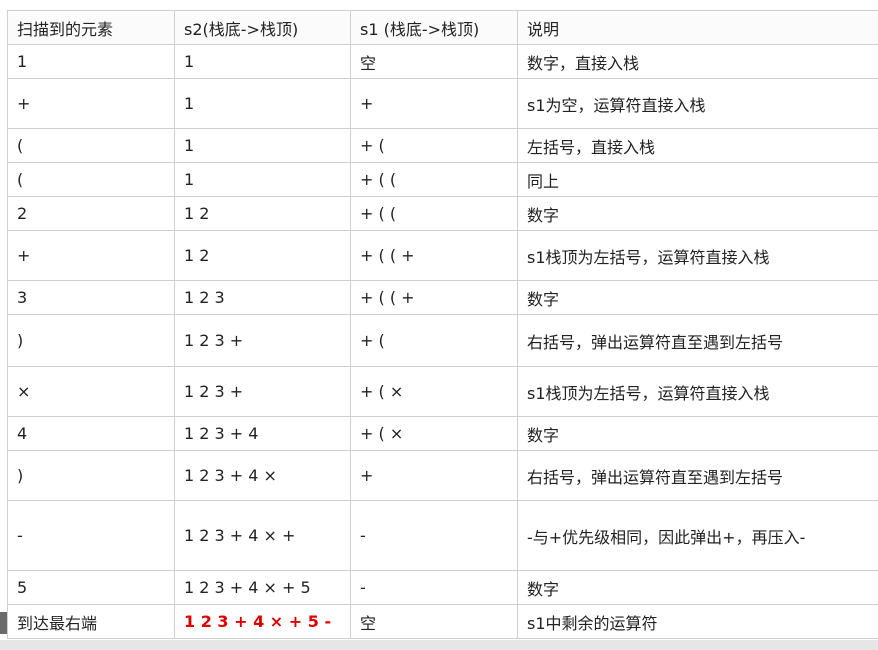  I want to click on table-row: ) 1 2 3 + 4 × + 右括号，弹出运算符直至遇到左括号, so click(442, 475).